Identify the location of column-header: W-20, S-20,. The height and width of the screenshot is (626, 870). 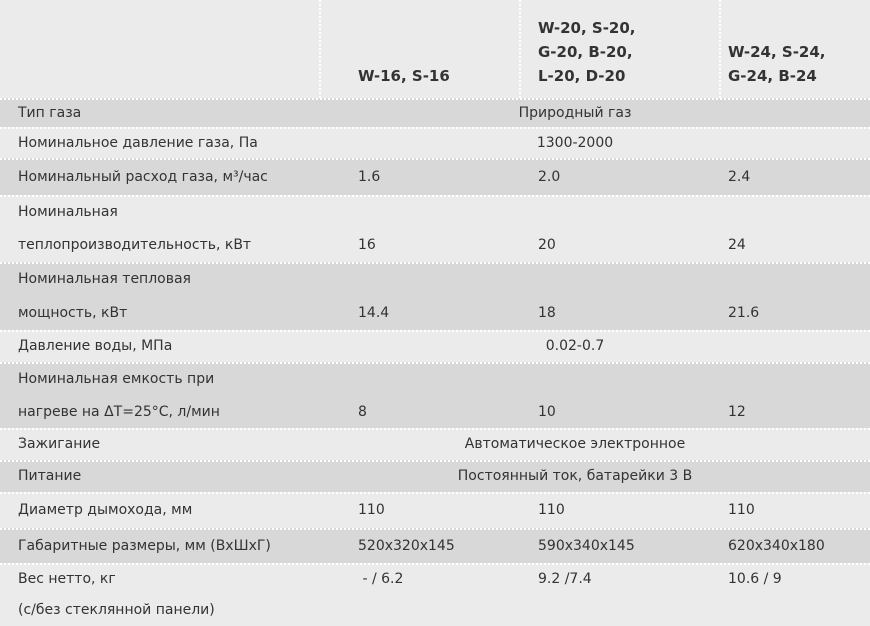
(587, 28).